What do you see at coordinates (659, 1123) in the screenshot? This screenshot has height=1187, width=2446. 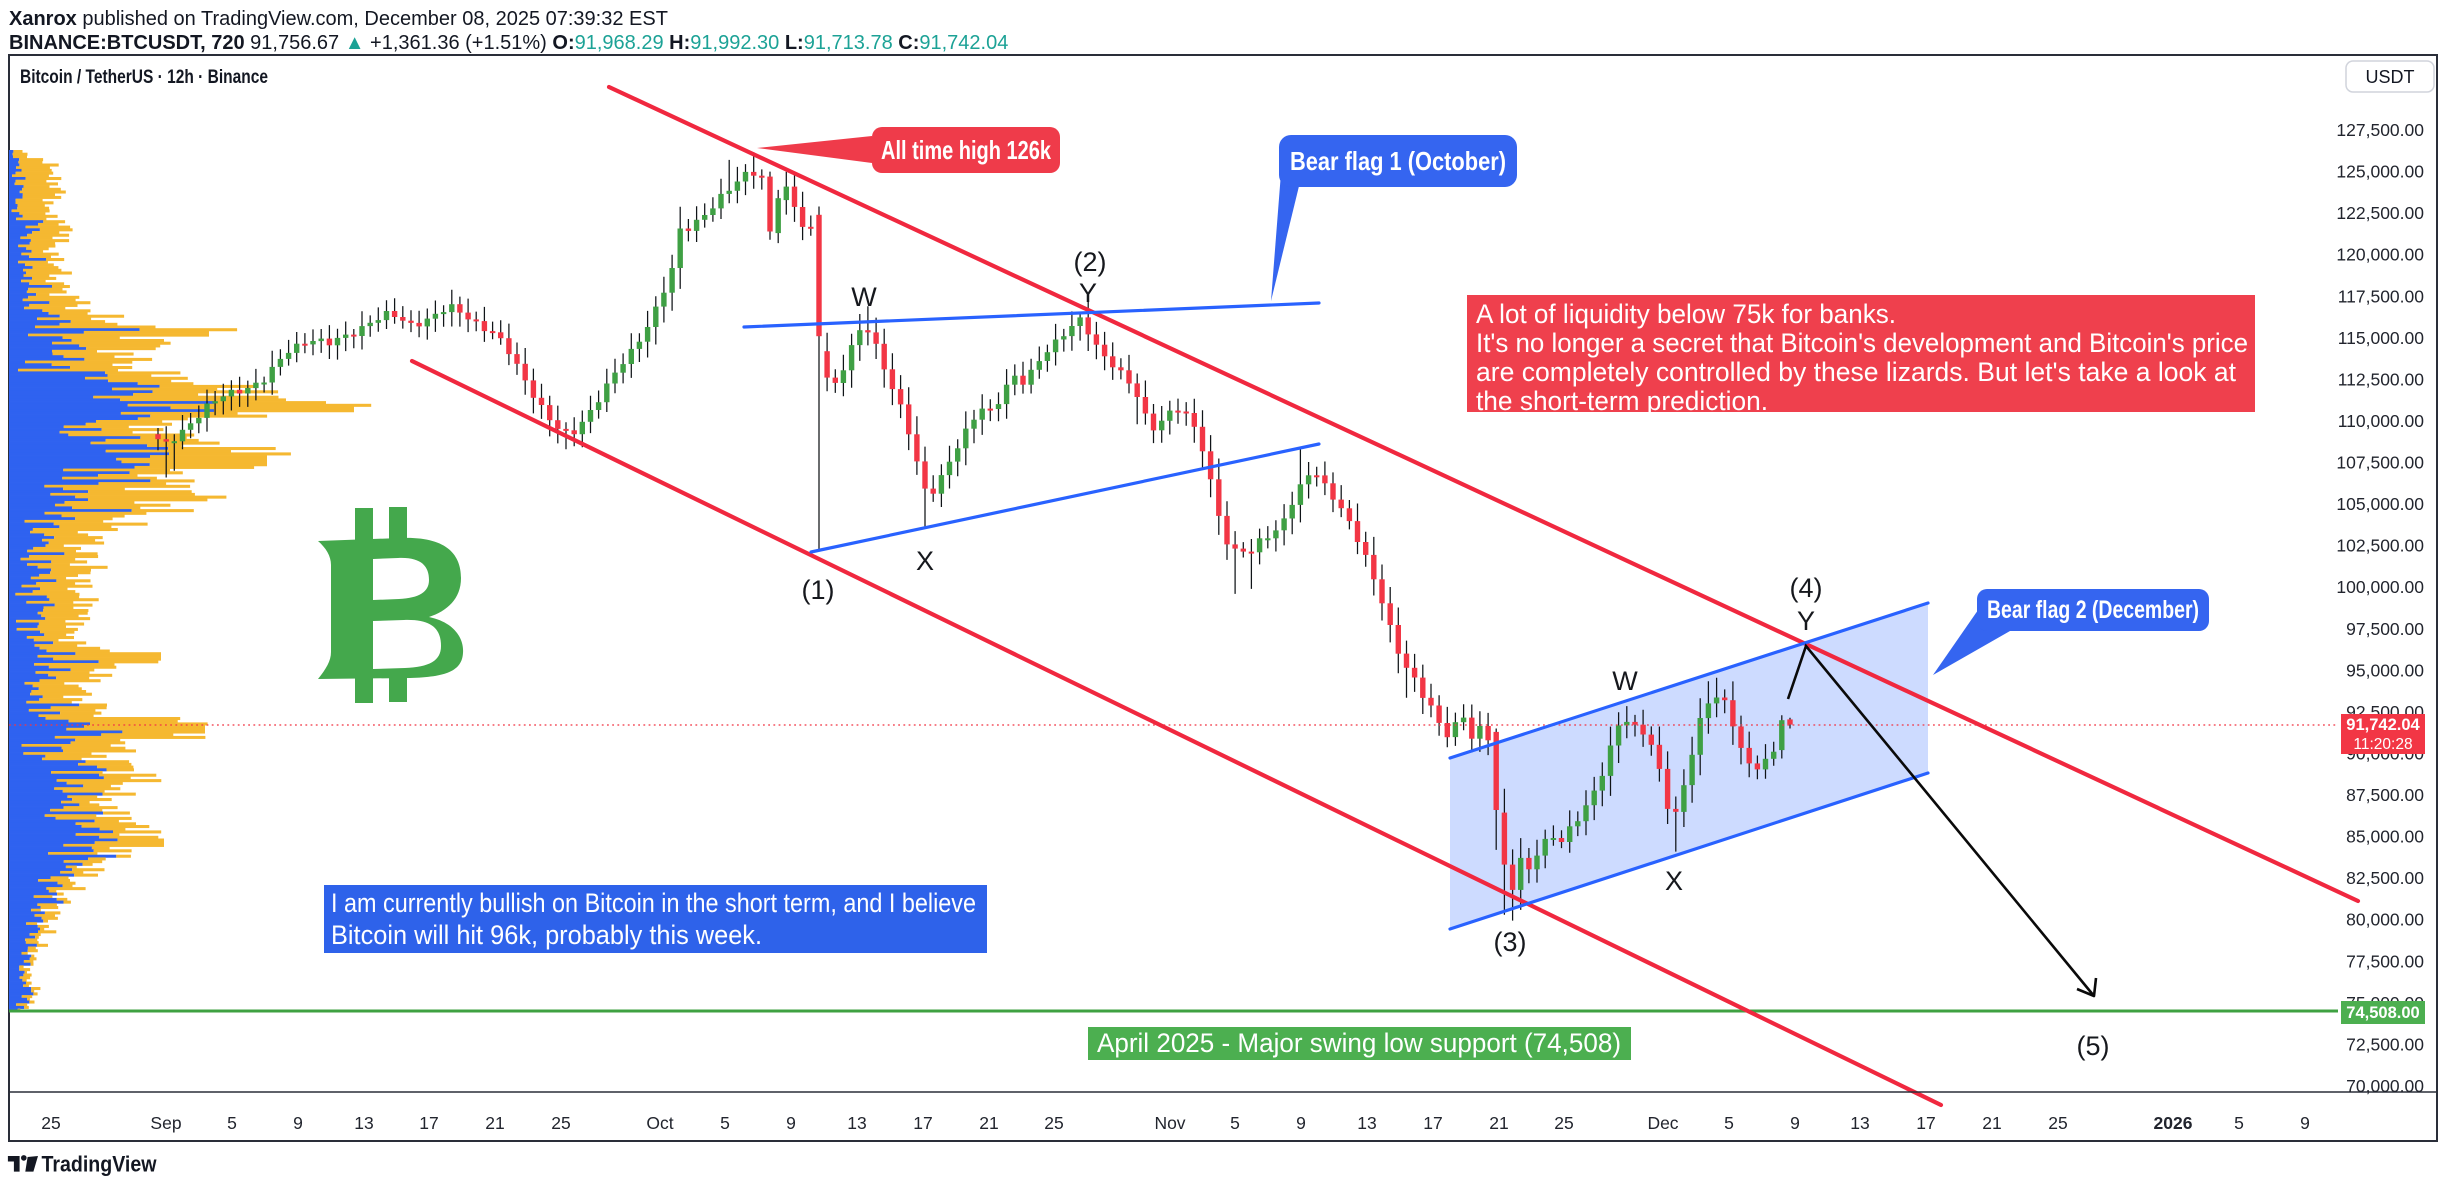 I see `svg-text: Oct` at bounding box center [659, 1123].